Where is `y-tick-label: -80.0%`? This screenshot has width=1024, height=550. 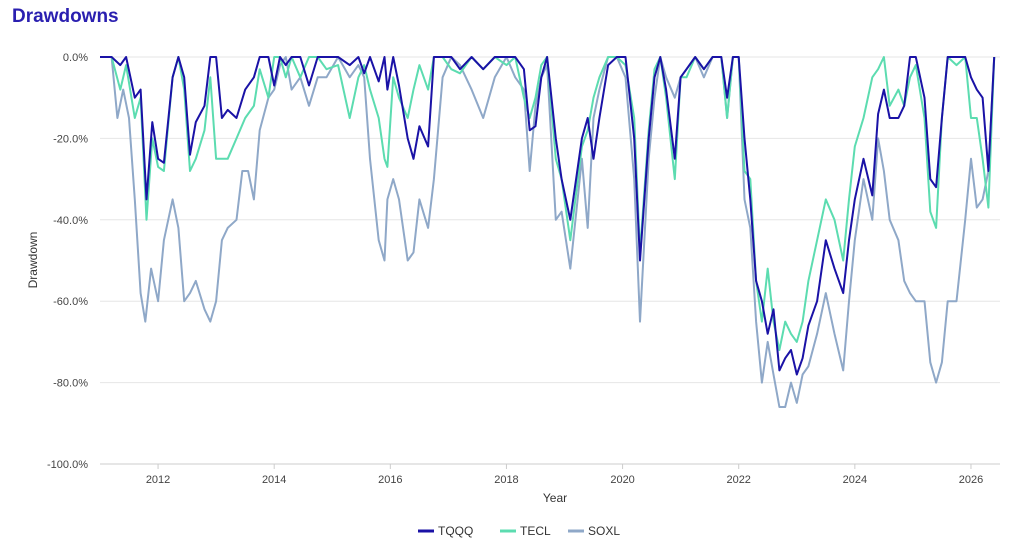
y-tick-label: -80.0% is located at coordinates (70, 384).